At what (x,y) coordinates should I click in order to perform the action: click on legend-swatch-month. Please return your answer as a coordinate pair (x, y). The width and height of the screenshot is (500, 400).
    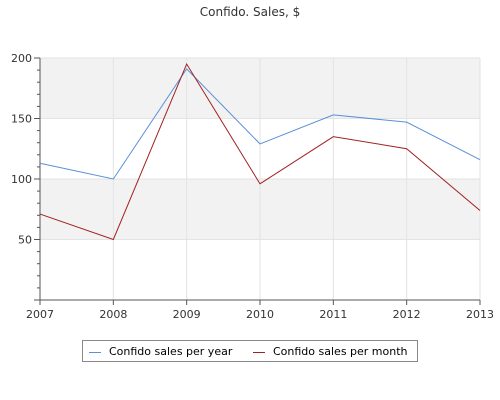
    Looking at the image, I should click on (259, 352).